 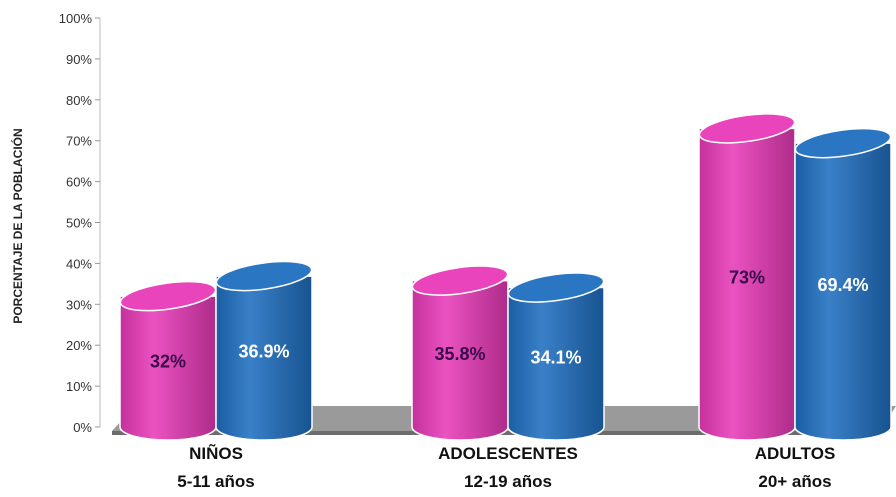 What do you see at coordinates (17, 225) in the screenshot?
I see `y-axis-label: PORCENTAJE DE LA POBLACIÓN` at bounding box center [17, 225].